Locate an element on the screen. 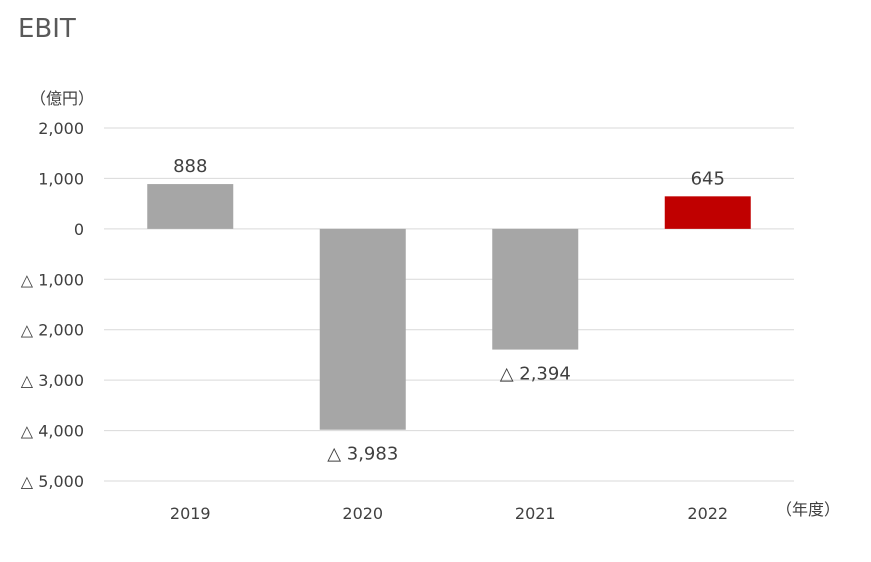  data-label-2021: △ 2,394 is located at coordinates (535, 374).